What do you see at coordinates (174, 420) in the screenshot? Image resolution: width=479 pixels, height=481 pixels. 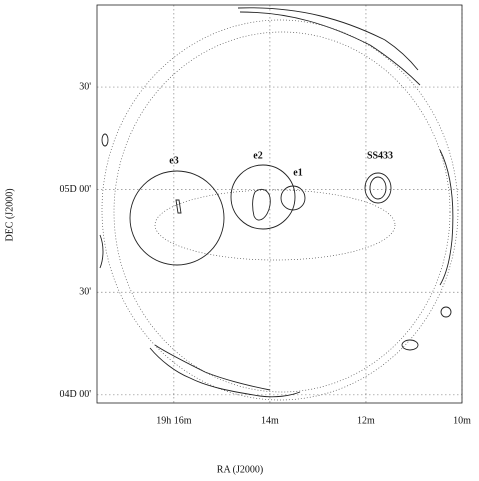 I see `x-tick-label: 19h 16m` at bounding box center [174, 420].